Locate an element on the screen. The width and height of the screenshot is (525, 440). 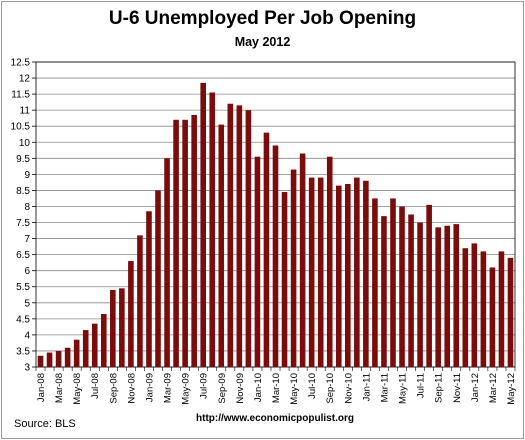
x-tick-label: May-10 is located at coordinates (294, 389).